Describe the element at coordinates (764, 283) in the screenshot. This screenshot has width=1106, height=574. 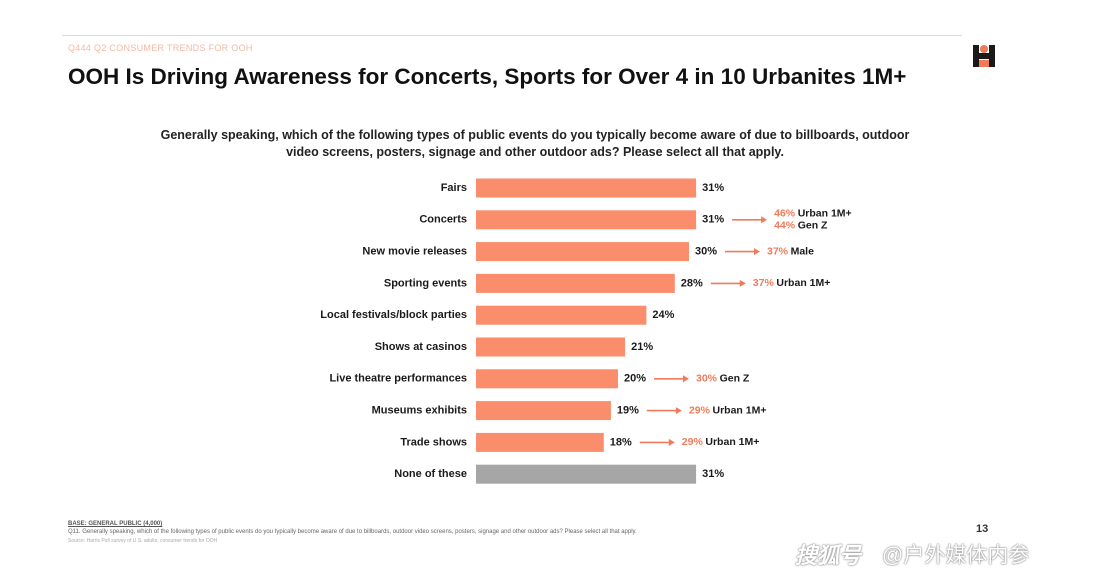
I see `callout-value-3-0: 37%` at that location.